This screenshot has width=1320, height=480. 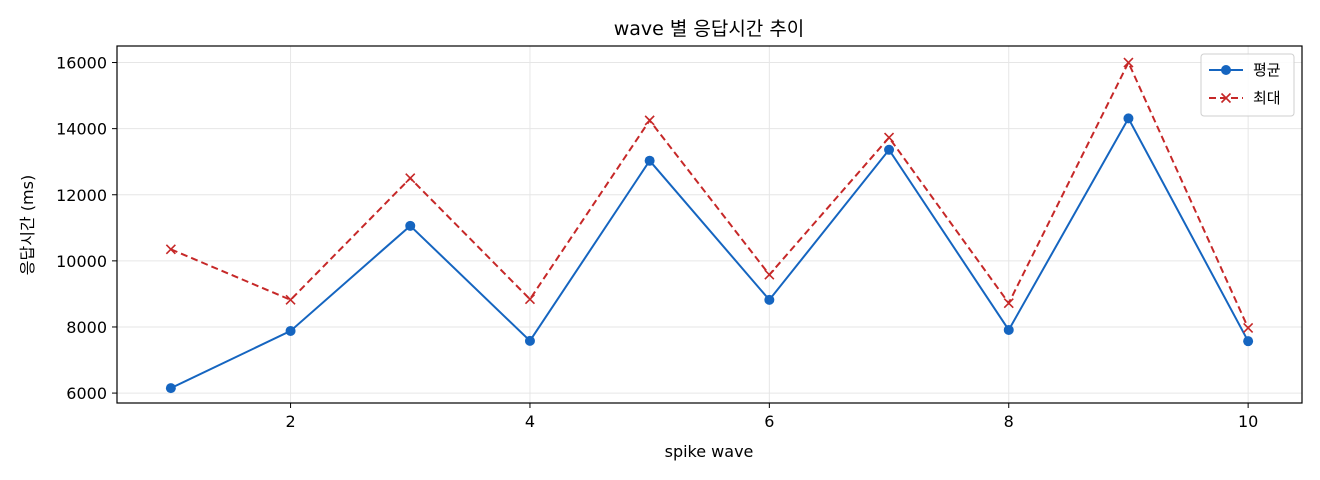 I want to click on y-axis-ticks: 6000 8000 10000 12000 14000 16000, so click(x=86, y=228).